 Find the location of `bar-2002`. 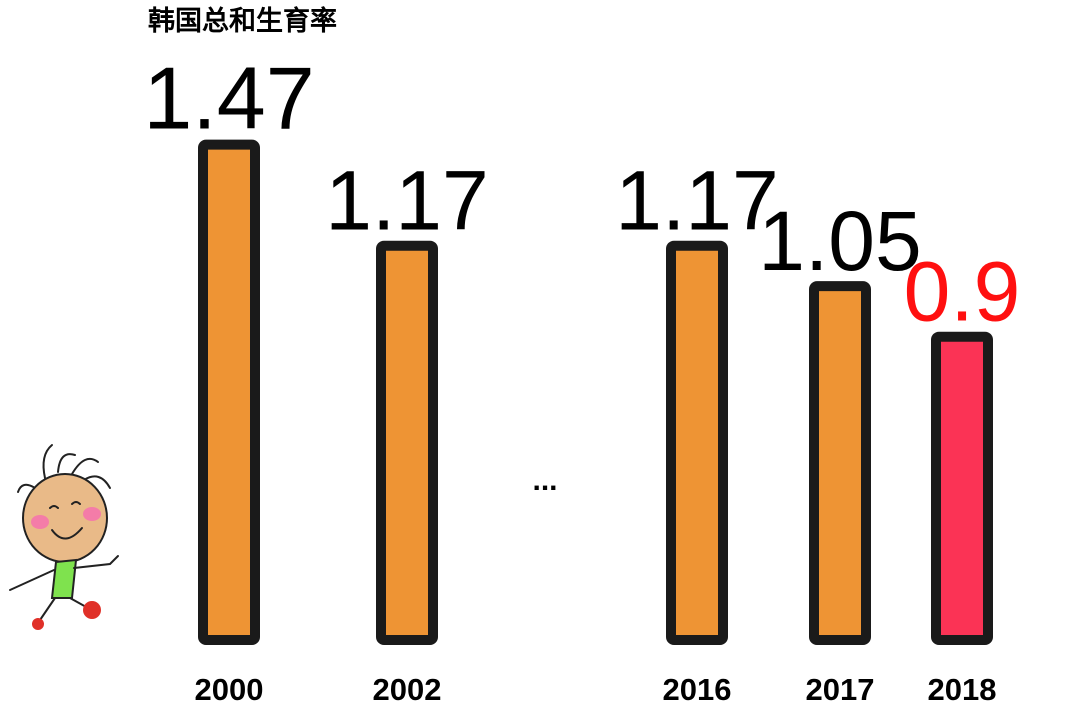

bar-2002 is located at coordinates (407, 443).